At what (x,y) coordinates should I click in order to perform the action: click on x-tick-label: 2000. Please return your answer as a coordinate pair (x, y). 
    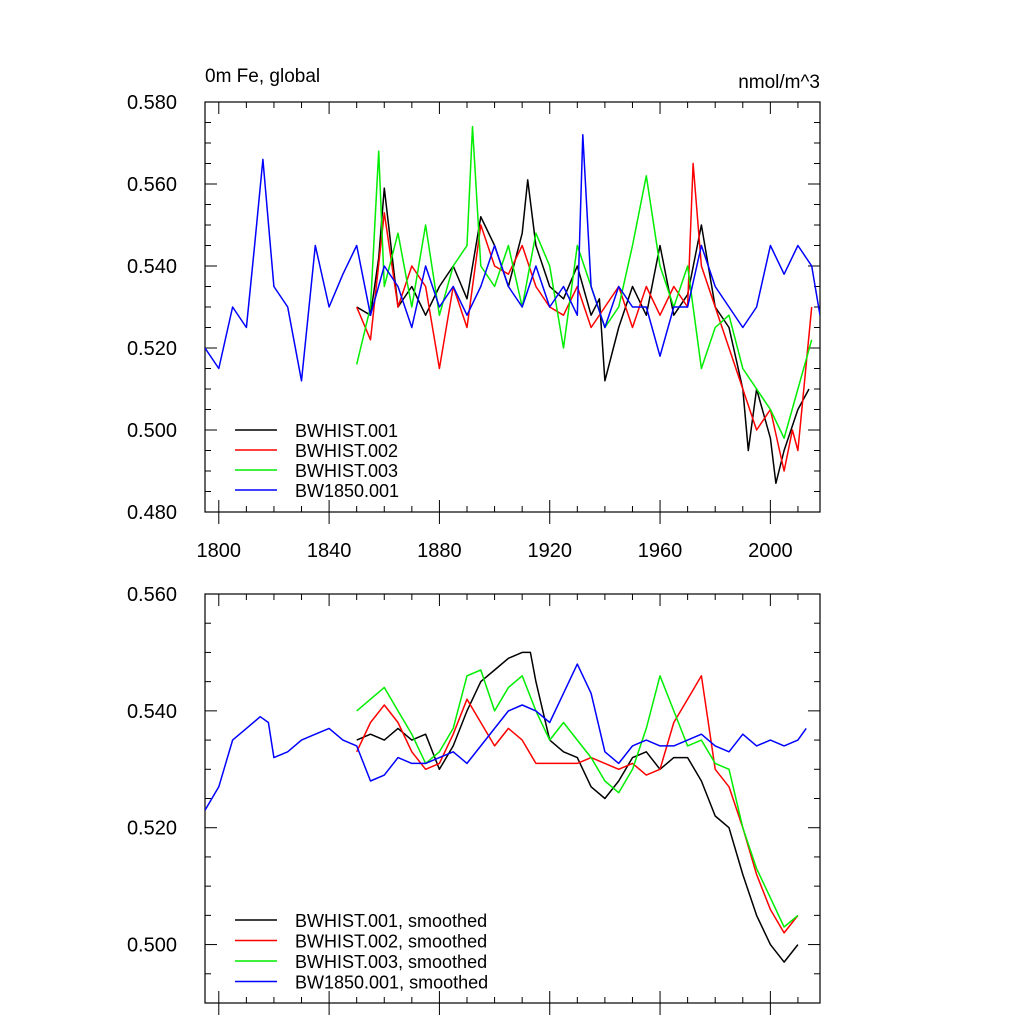
    Looking at the image, I should click on (770, 551).